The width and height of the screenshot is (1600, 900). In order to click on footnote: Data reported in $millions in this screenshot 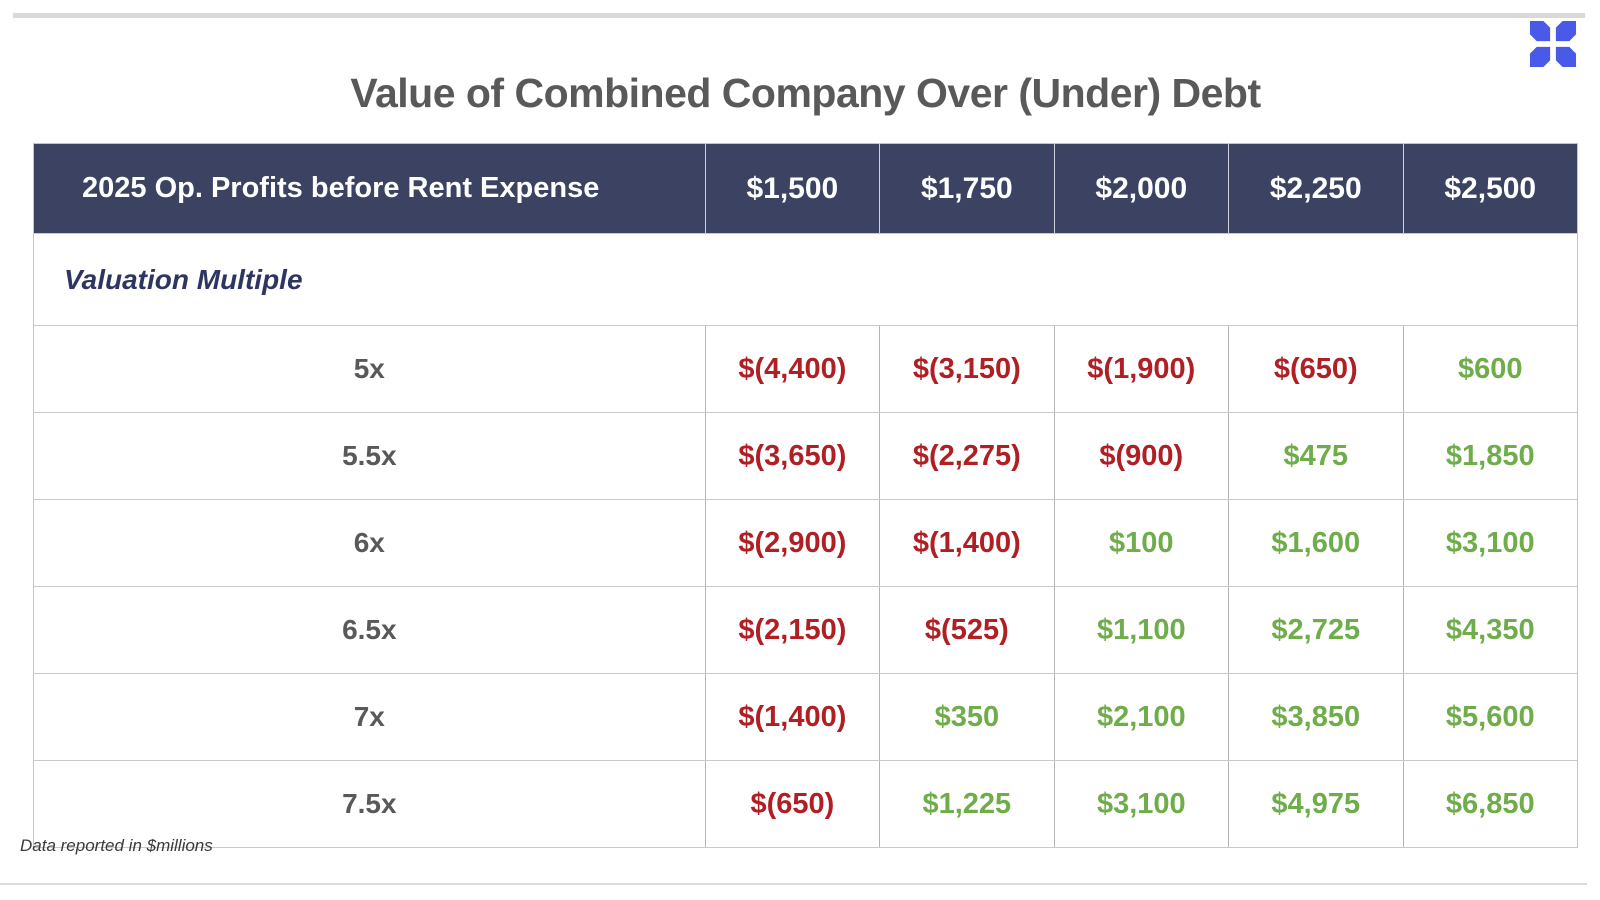, I will do `click(116, 845)`.